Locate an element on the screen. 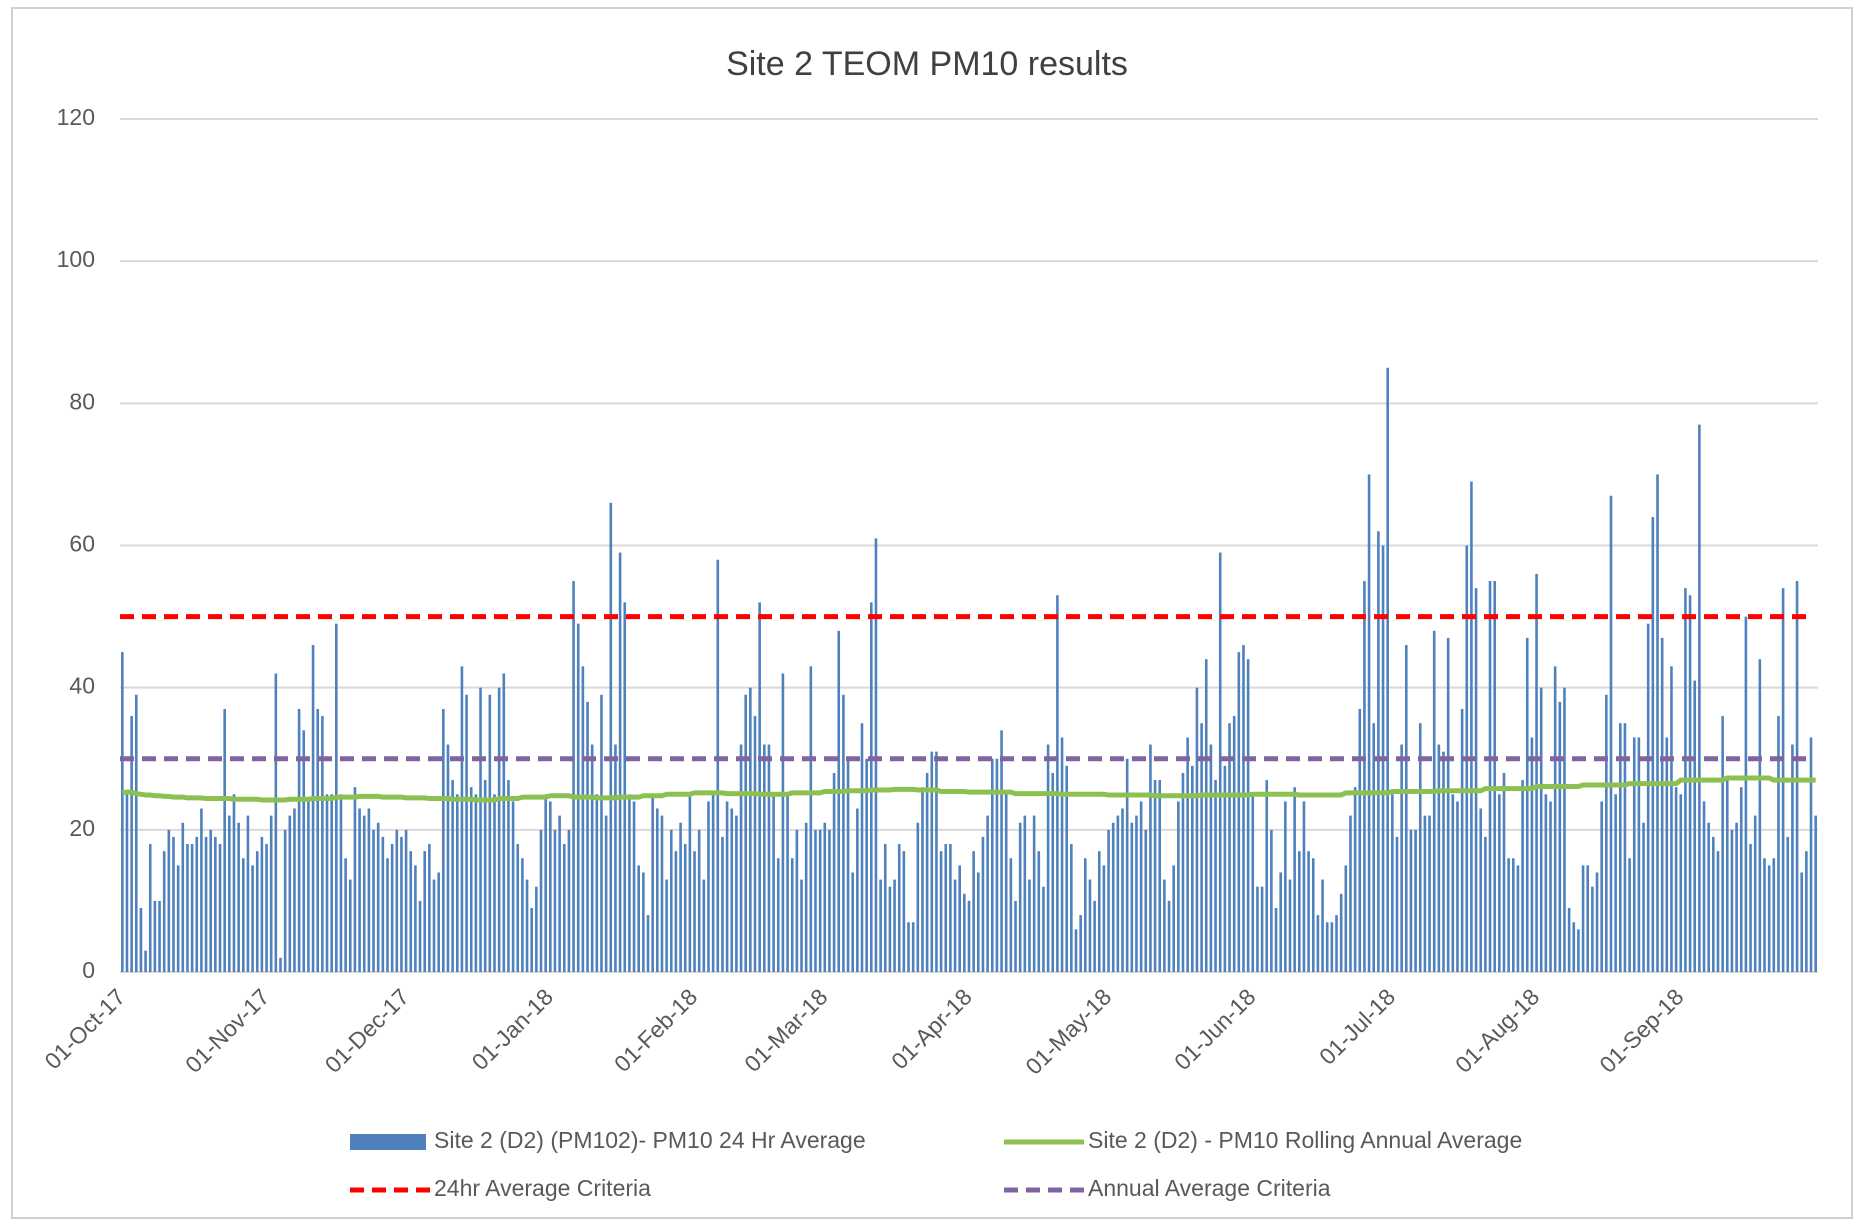 Image resolution: width=1863 pixels, height=1227 pixels. chart-title: Site 2 TEOM PM10 results is located at coordinates (927, 64).